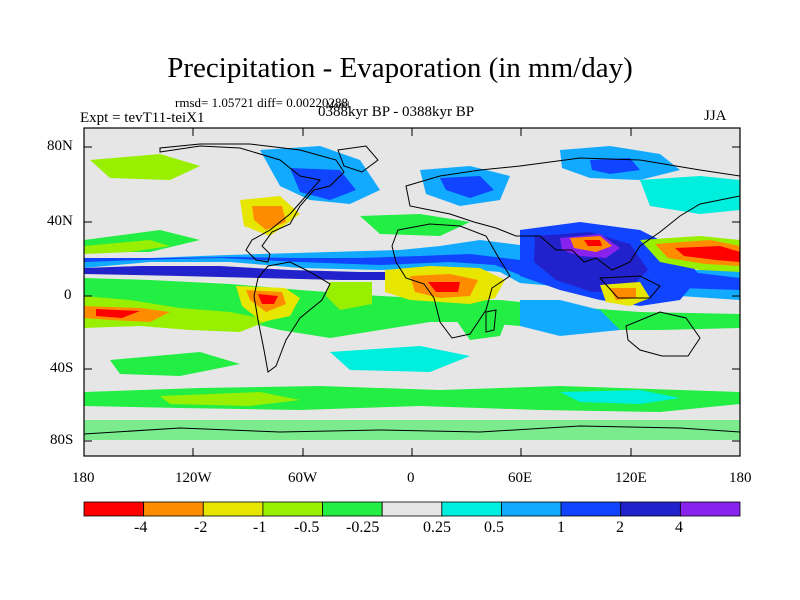 The image size is (800, 600). What do you see at coordinates (193, 478) in the screenshot?
I see `lon-label-120w: 120W` at bounding box center [193, 478].